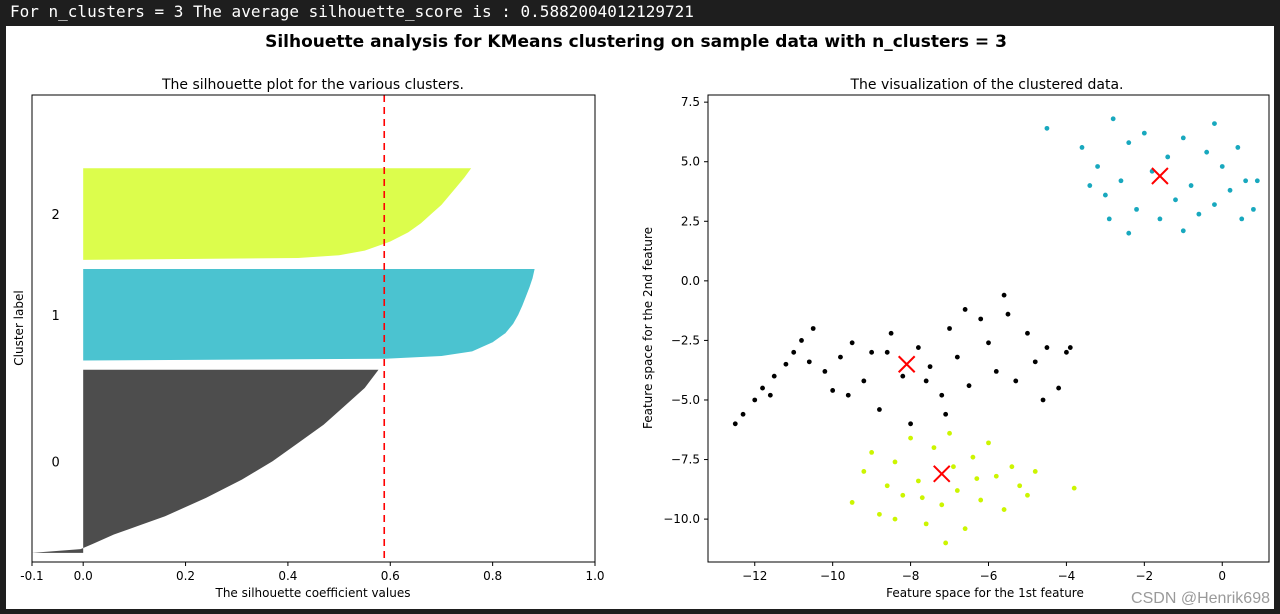 This screenshot has height=614, width=1280. I want to click on silhouette-xtick-label: 0.0, so click(83, 576).